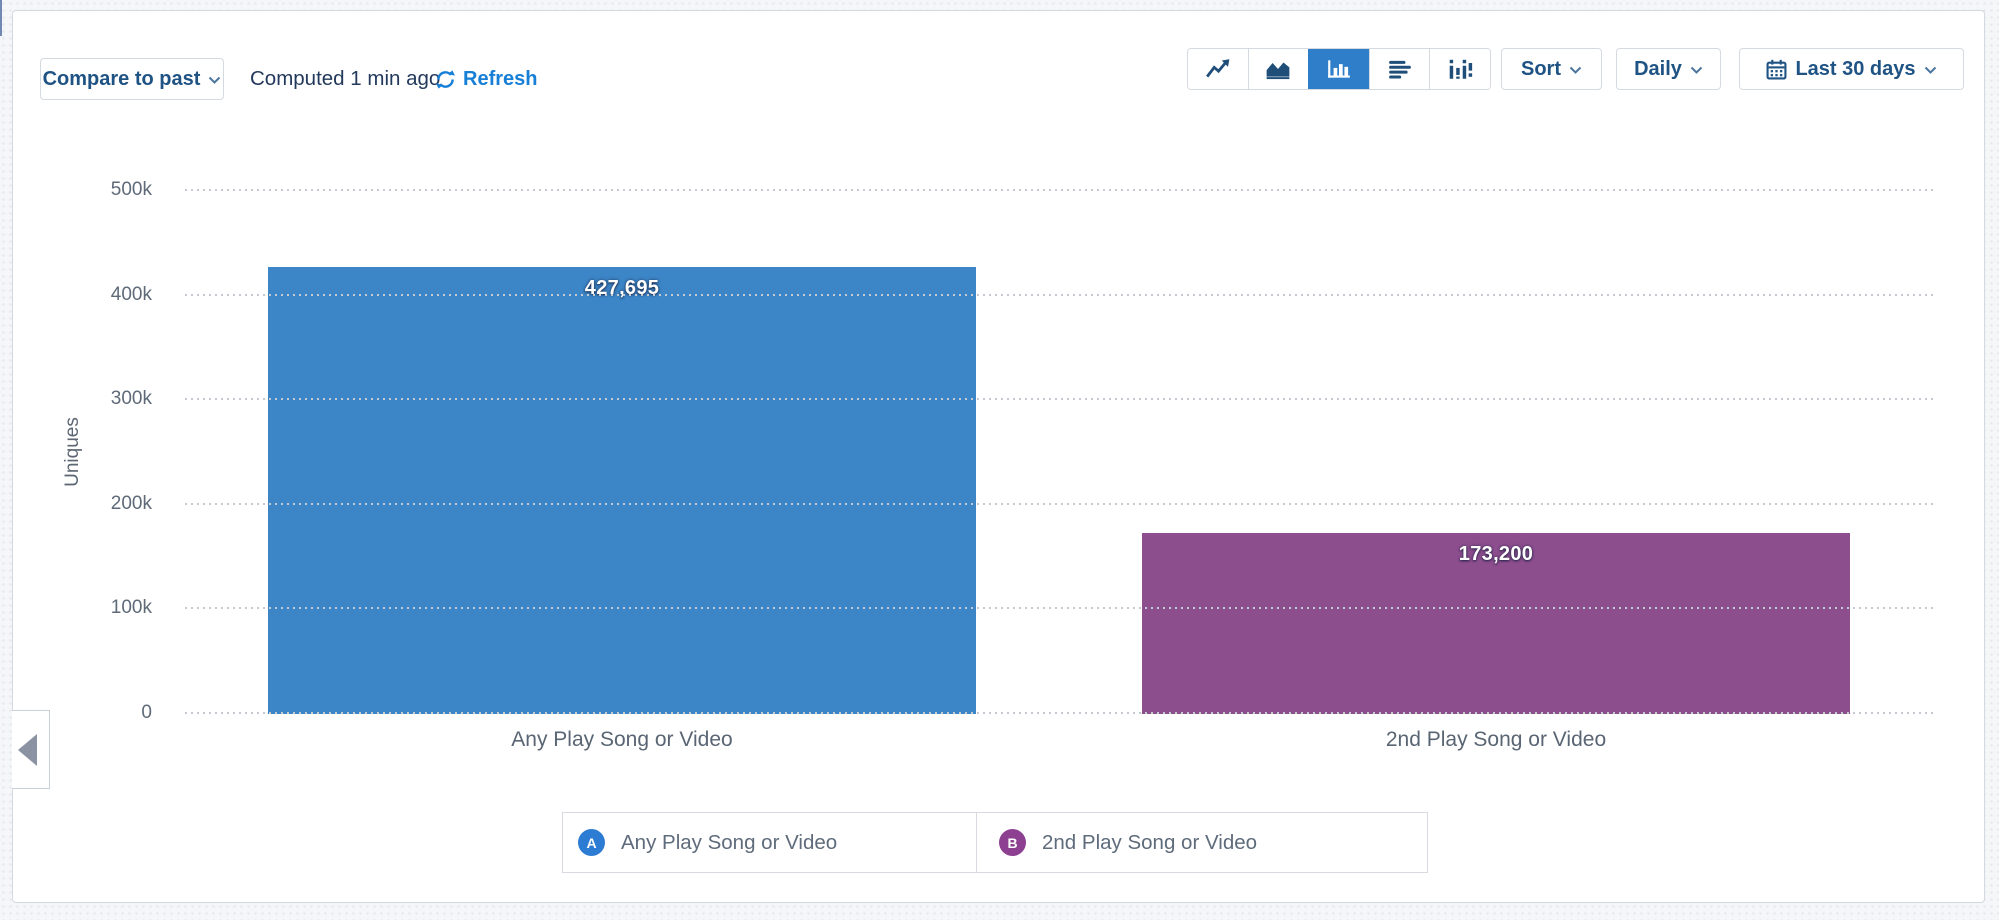 The height and width of the screenshot is (920, 1999). I want to click on calendar-icon, so click(1776, 69).